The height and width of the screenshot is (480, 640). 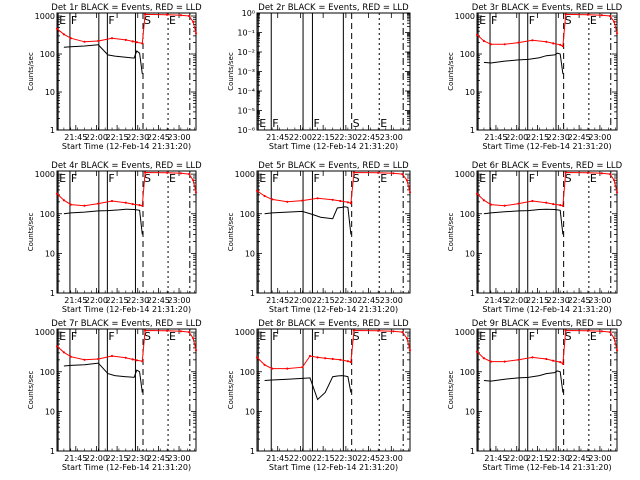 I want to click on lld-series-line, so click(x=547, y=30).